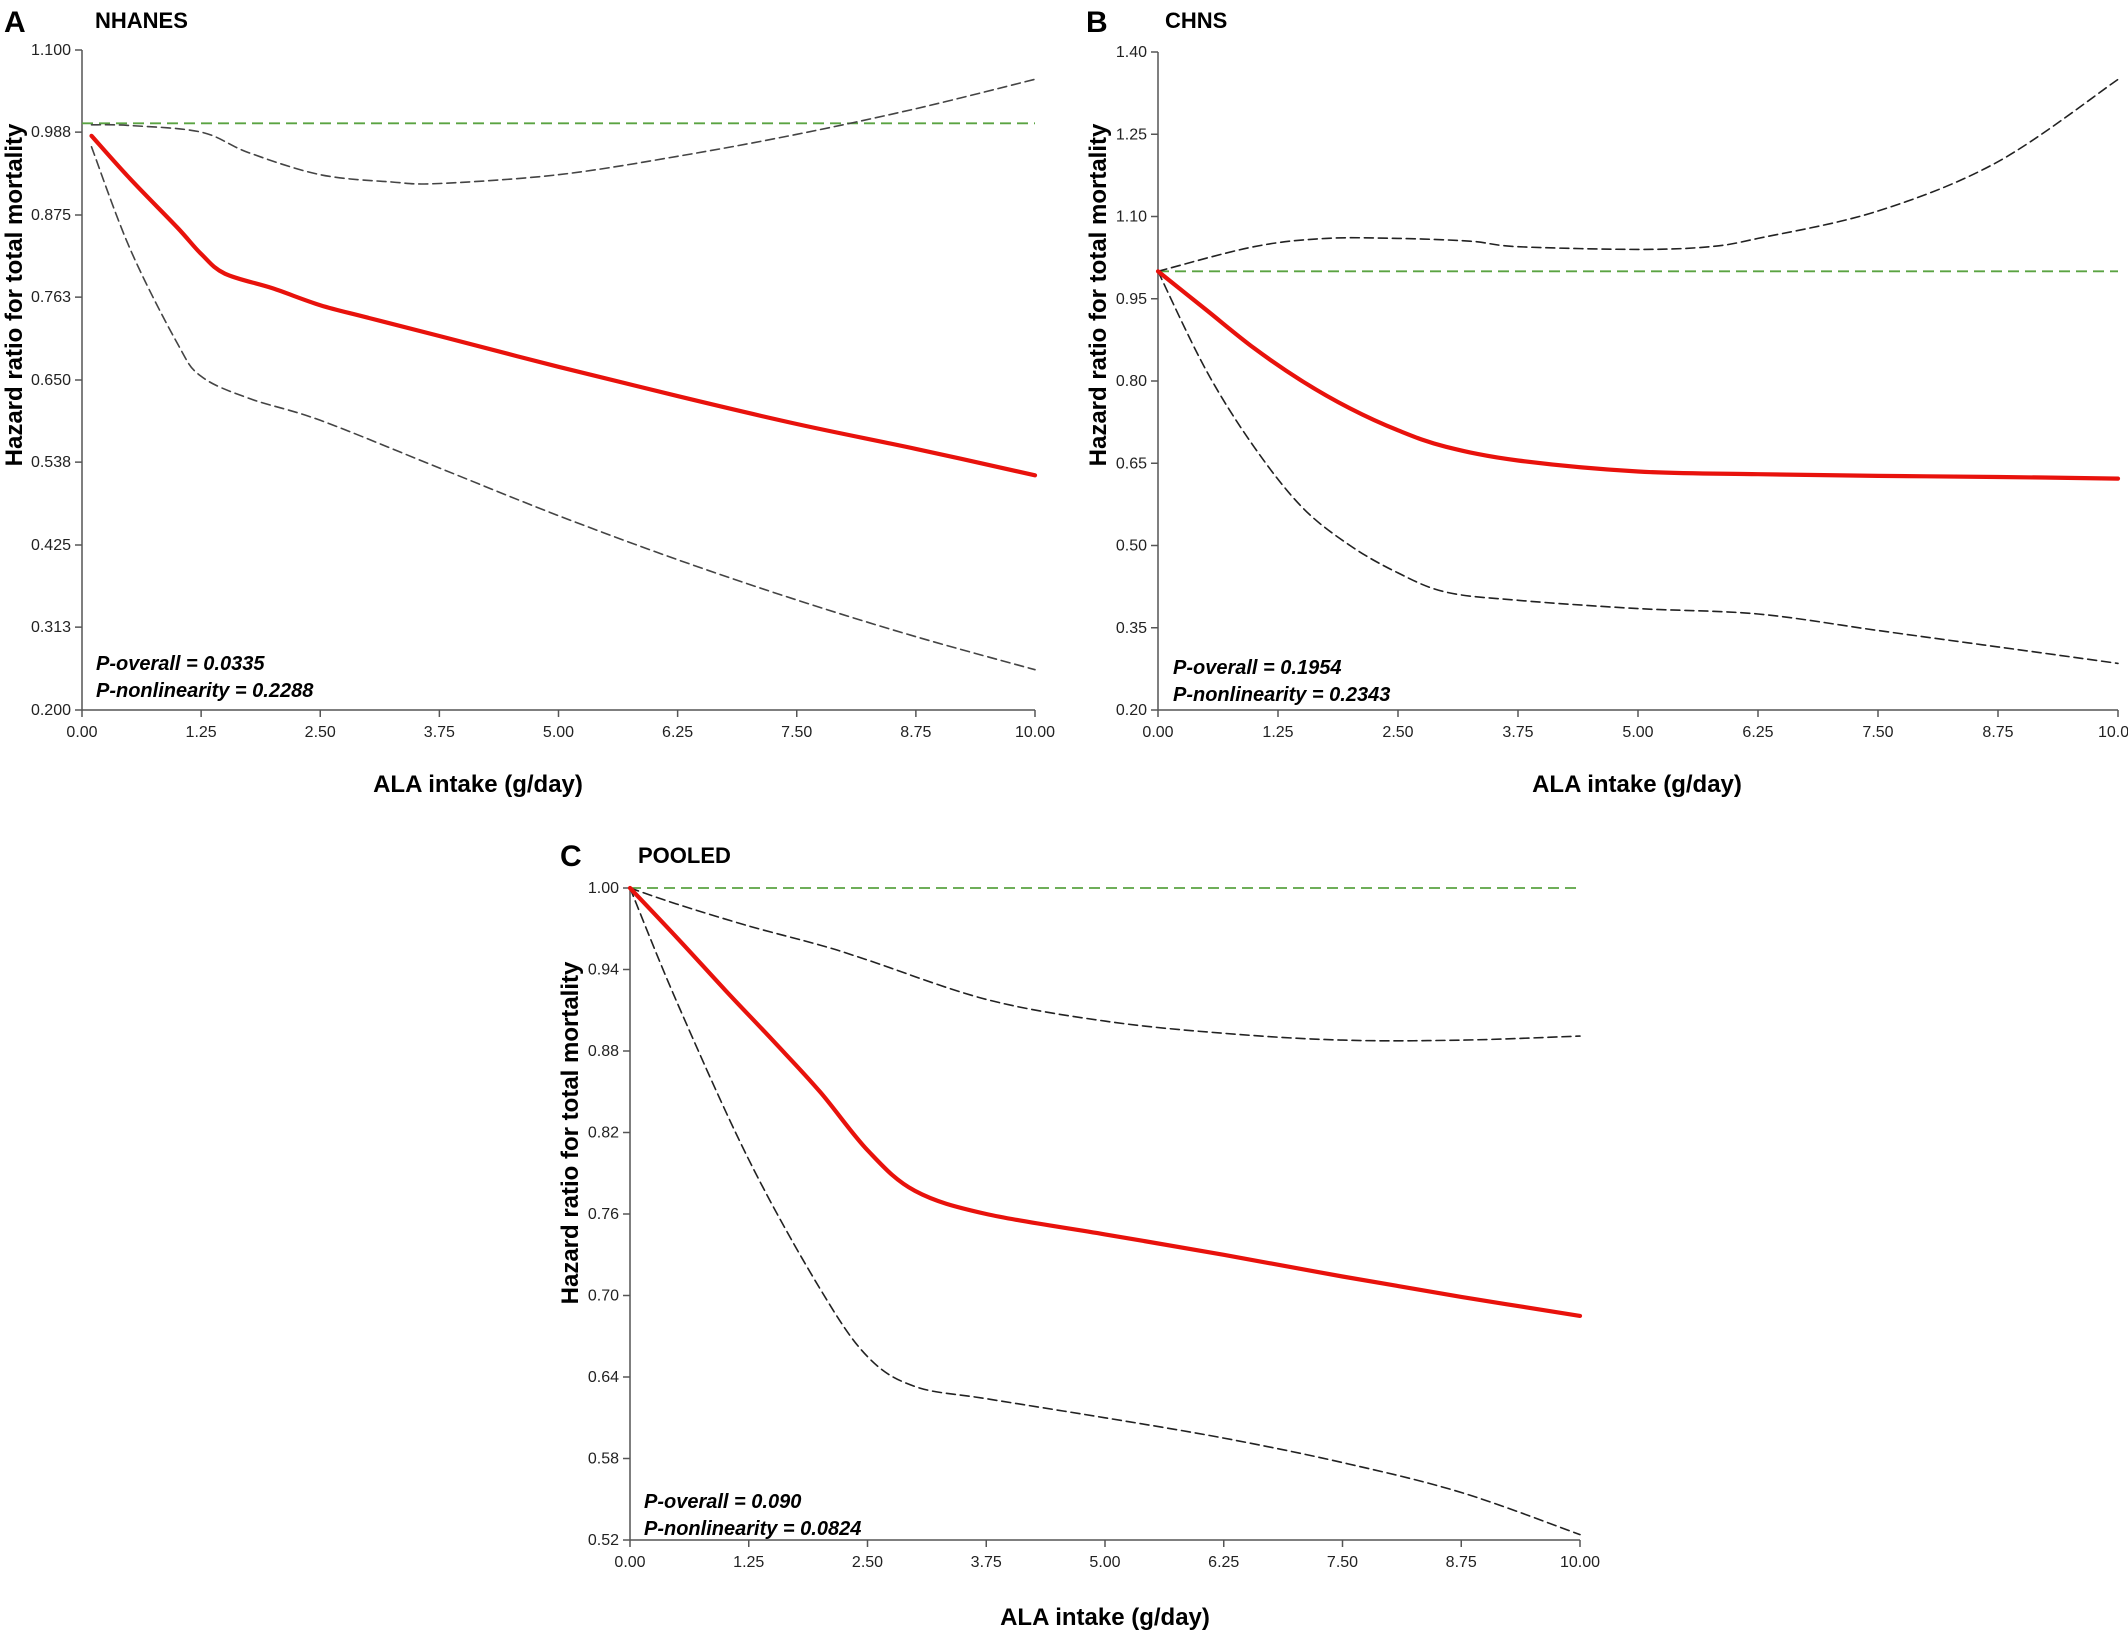 This screenshot has width=2128, height=1630. I want to click on panel-a-x-tick-label: 1.25, so click(201, 732).